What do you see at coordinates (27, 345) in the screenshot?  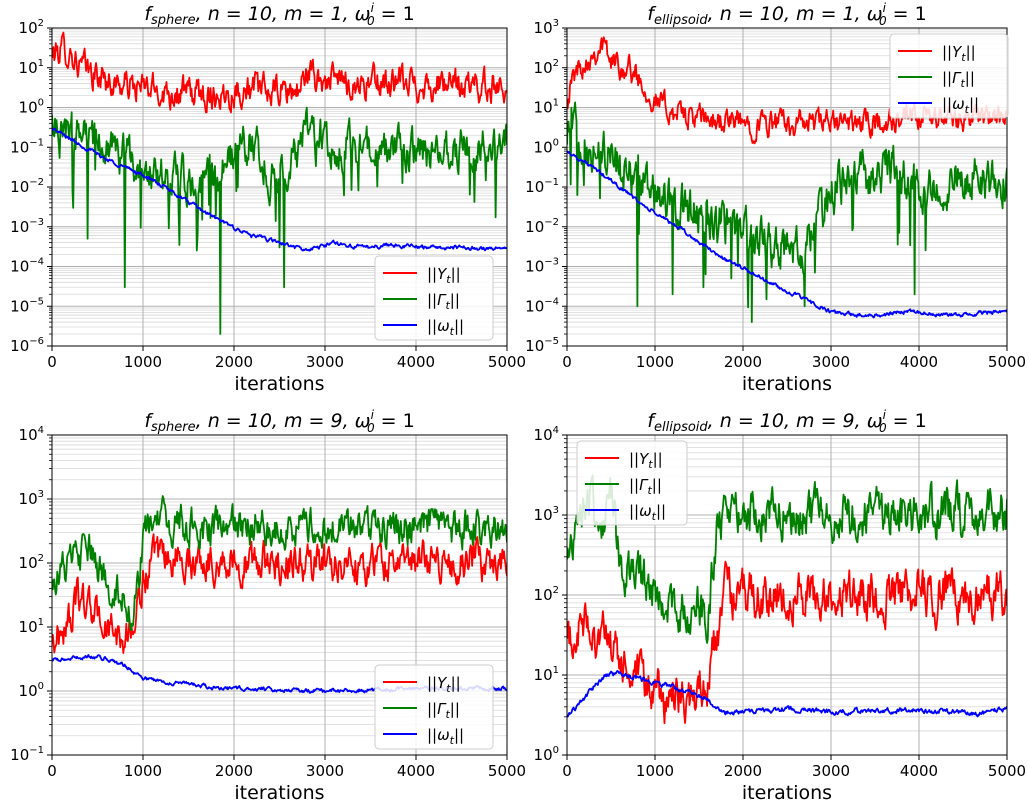 I see `y-tick-label: 10⁻⁶` at bounding box center [27, 345].